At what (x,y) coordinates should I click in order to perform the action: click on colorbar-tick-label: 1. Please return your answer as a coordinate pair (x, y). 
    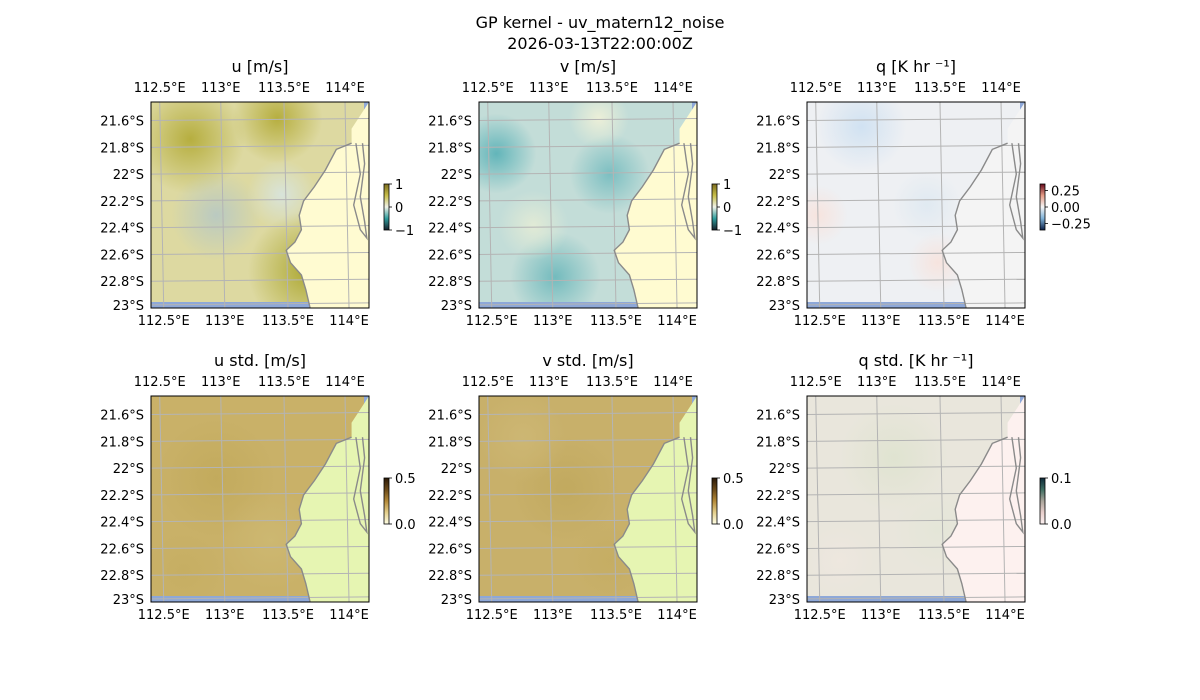
    Looking at the image, I should click on (727, 185).